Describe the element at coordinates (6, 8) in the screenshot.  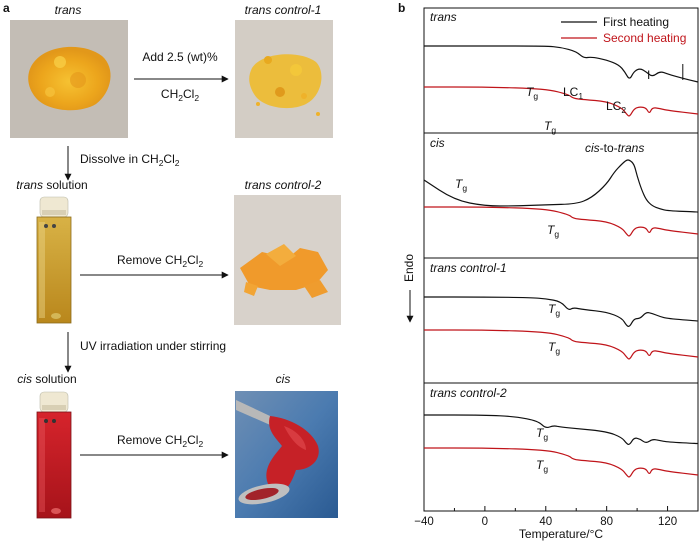
I see `panel-a-label: a` at that location.